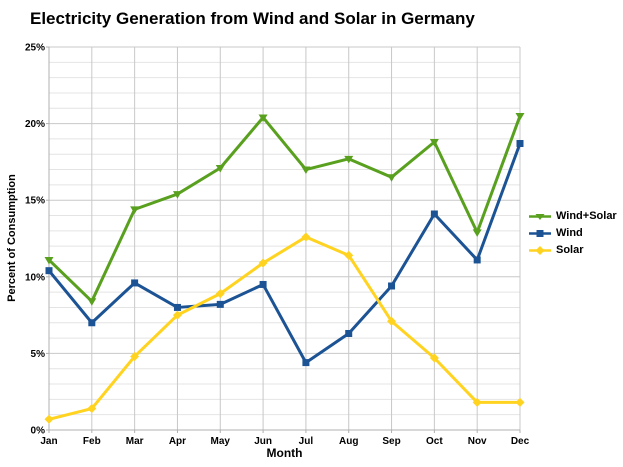  I want to click on x-tick-label: Apr, so click(177, 441).